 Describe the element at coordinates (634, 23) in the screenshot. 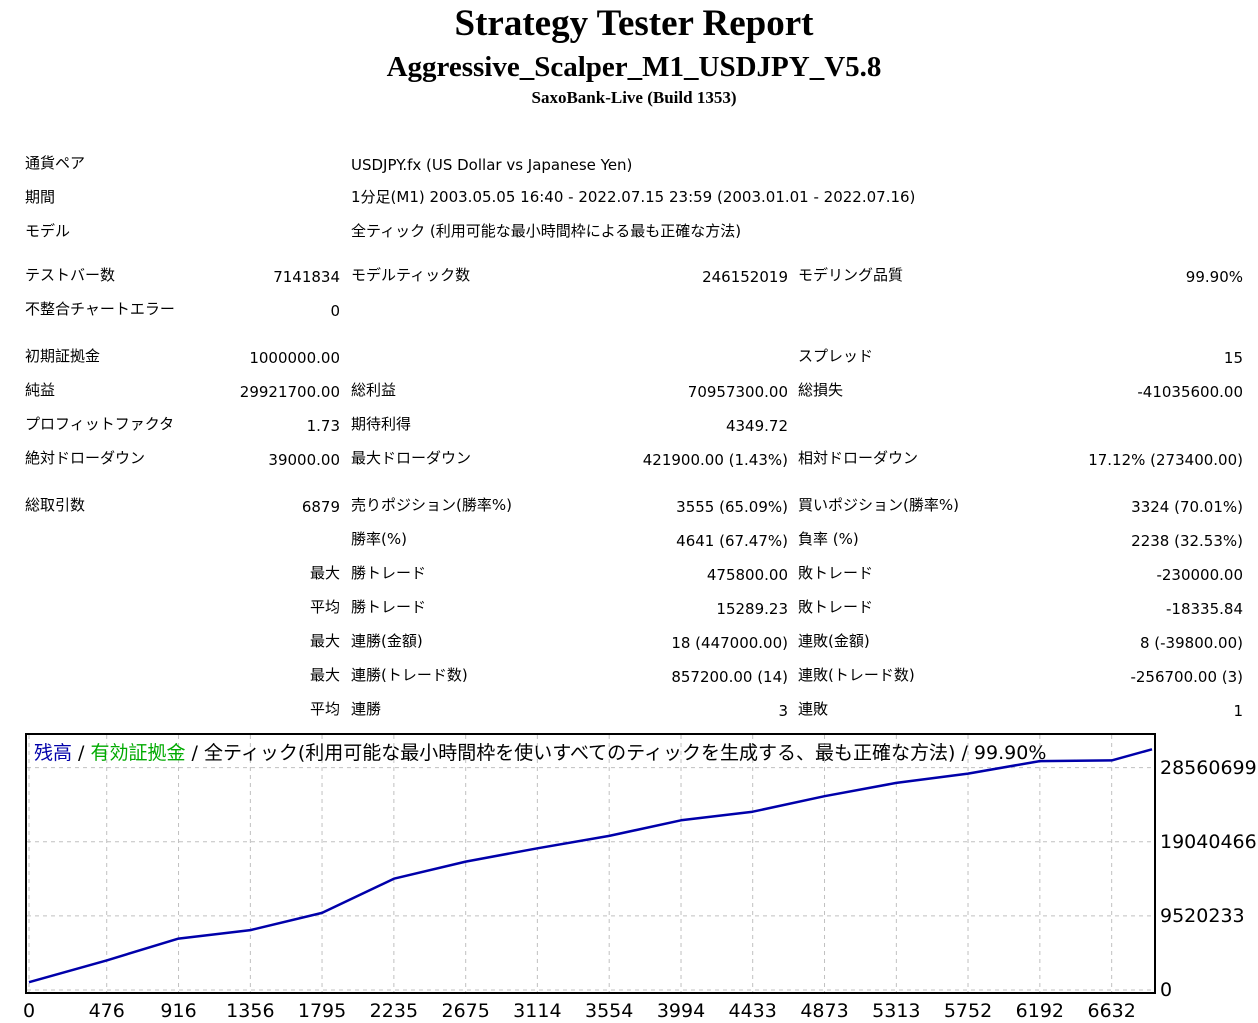

I see `report-title: Strategy Tester Report` at that location.